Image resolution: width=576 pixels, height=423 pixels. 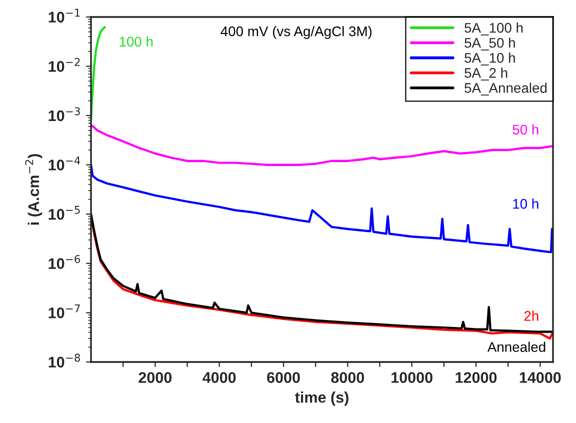 I want to click on legend-label: 5A_2 h, so click(x=486, y=74).